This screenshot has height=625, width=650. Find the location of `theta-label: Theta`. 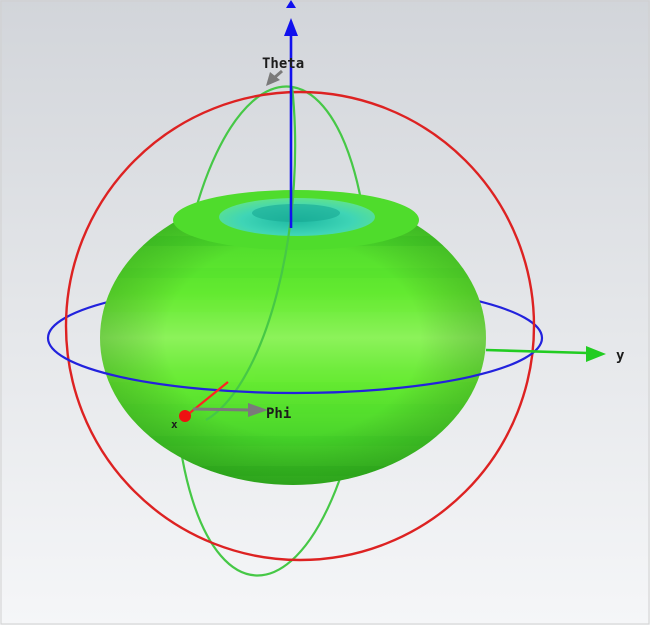

theta-label: Theta is located at coordinates (283, 64).